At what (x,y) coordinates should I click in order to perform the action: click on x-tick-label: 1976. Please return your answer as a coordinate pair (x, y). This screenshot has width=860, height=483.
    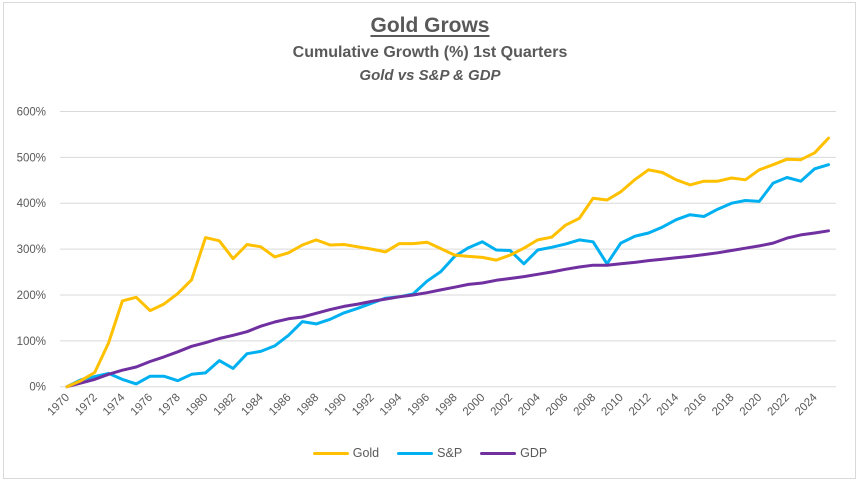
    Looking at the image, I should click on (142, 405).